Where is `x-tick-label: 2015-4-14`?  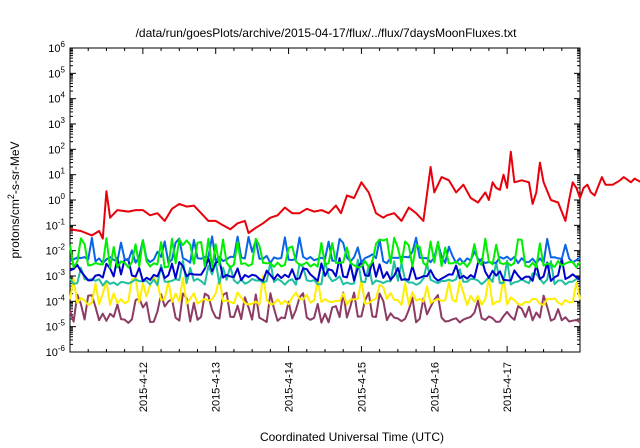 x-tick-label: 2015-4-14 is located at coordinates (290, 387).